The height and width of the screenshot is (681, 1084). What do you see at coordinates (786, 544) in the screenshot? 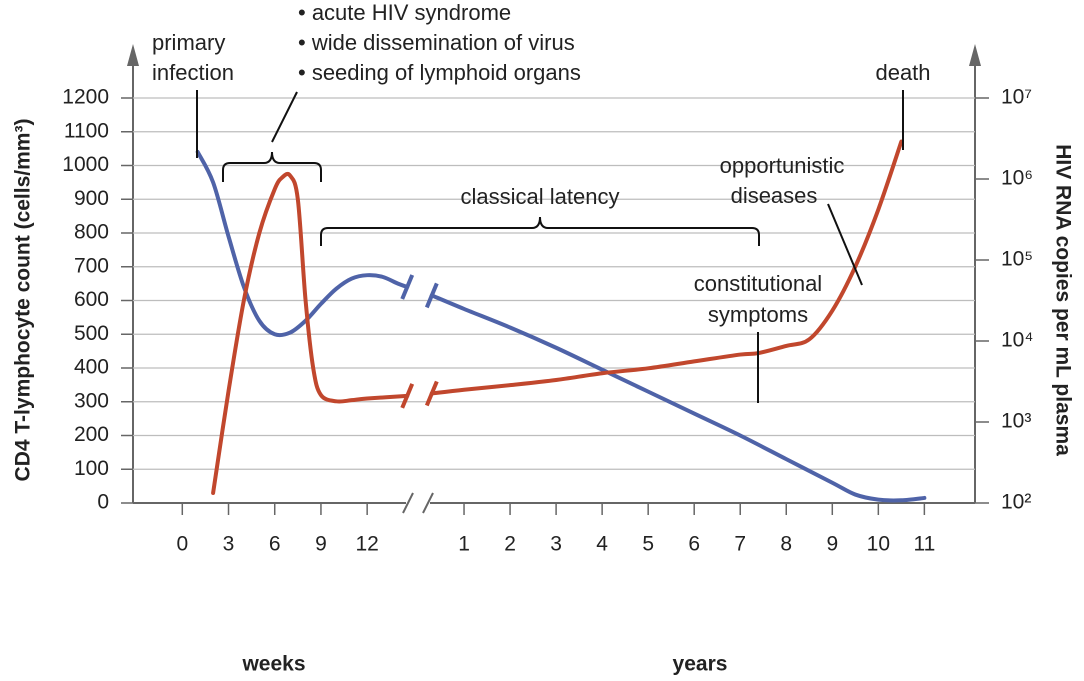
I see `x-tick-label: 8` at bounding box center [786, 544].